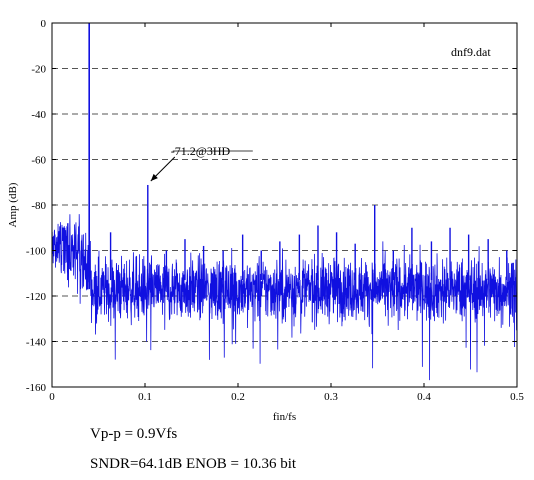 The width and height of the screenshot is (534, 480). Describe the element at coordinates (36, 388) in the screenshot. I see `y-tick-label: -160` at that location.